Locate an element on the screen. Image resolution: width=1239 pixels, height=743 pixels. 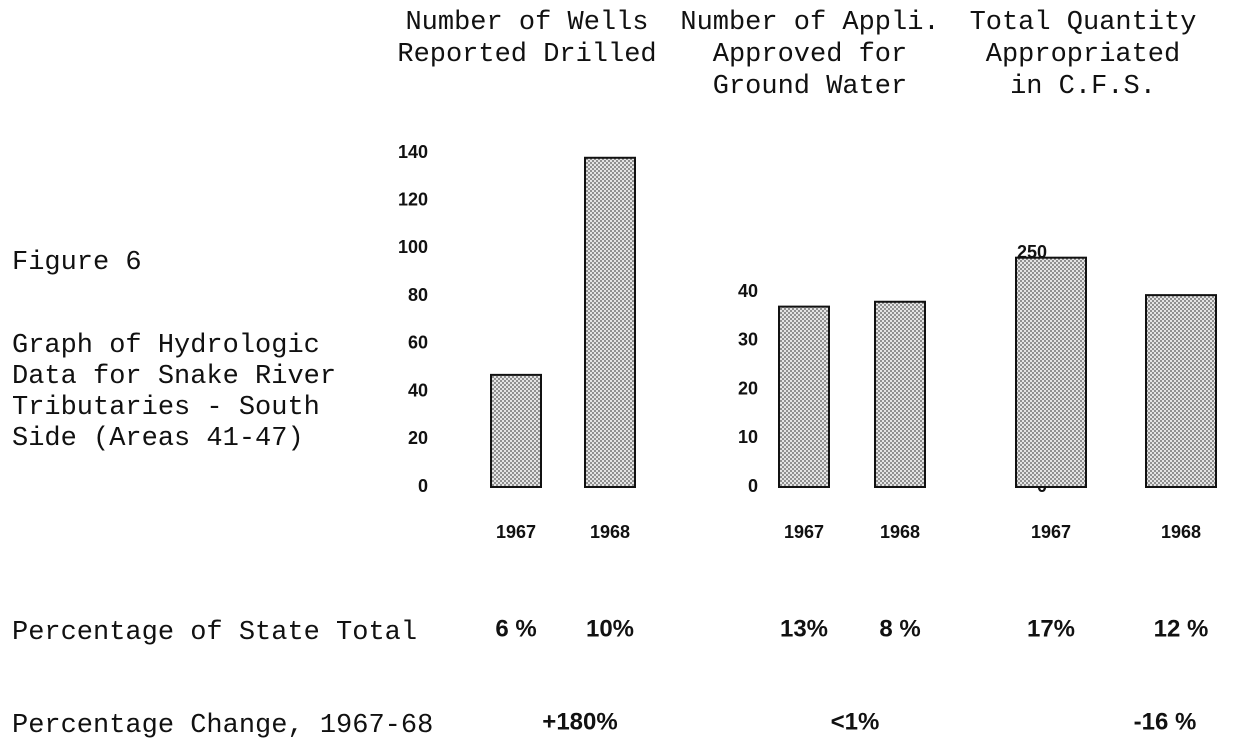
chart-title: in C.F.S. is located at coordinates (1083, 87).